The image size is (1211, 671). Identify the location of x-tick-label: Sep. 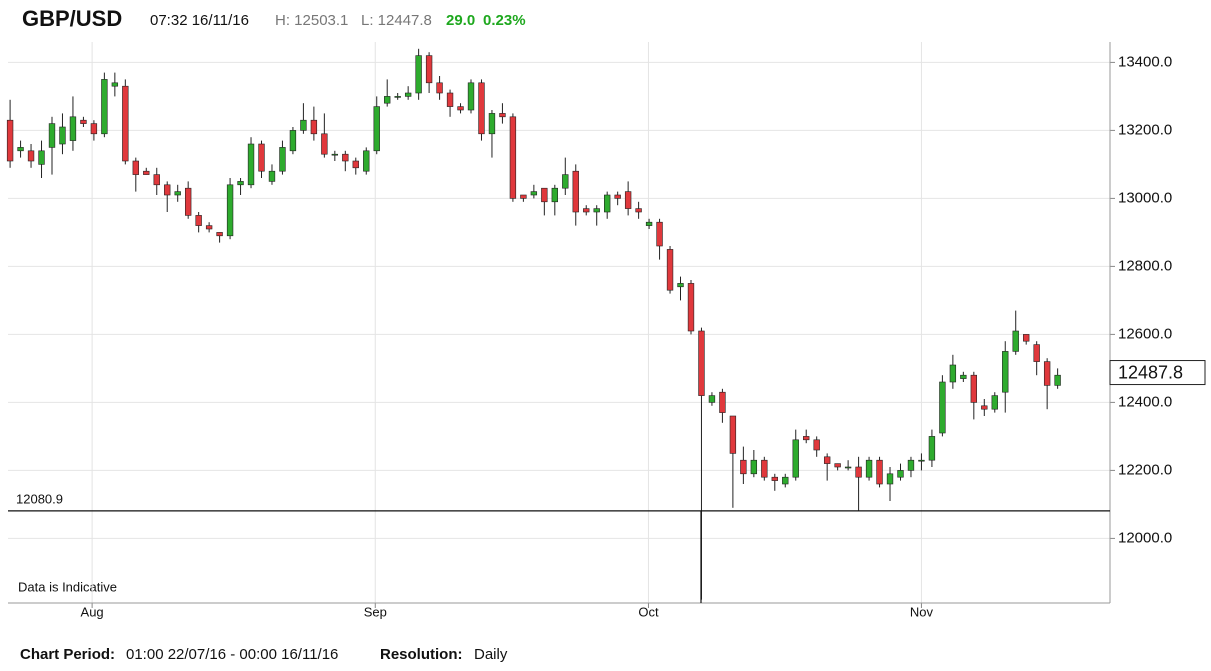
(375, 611).